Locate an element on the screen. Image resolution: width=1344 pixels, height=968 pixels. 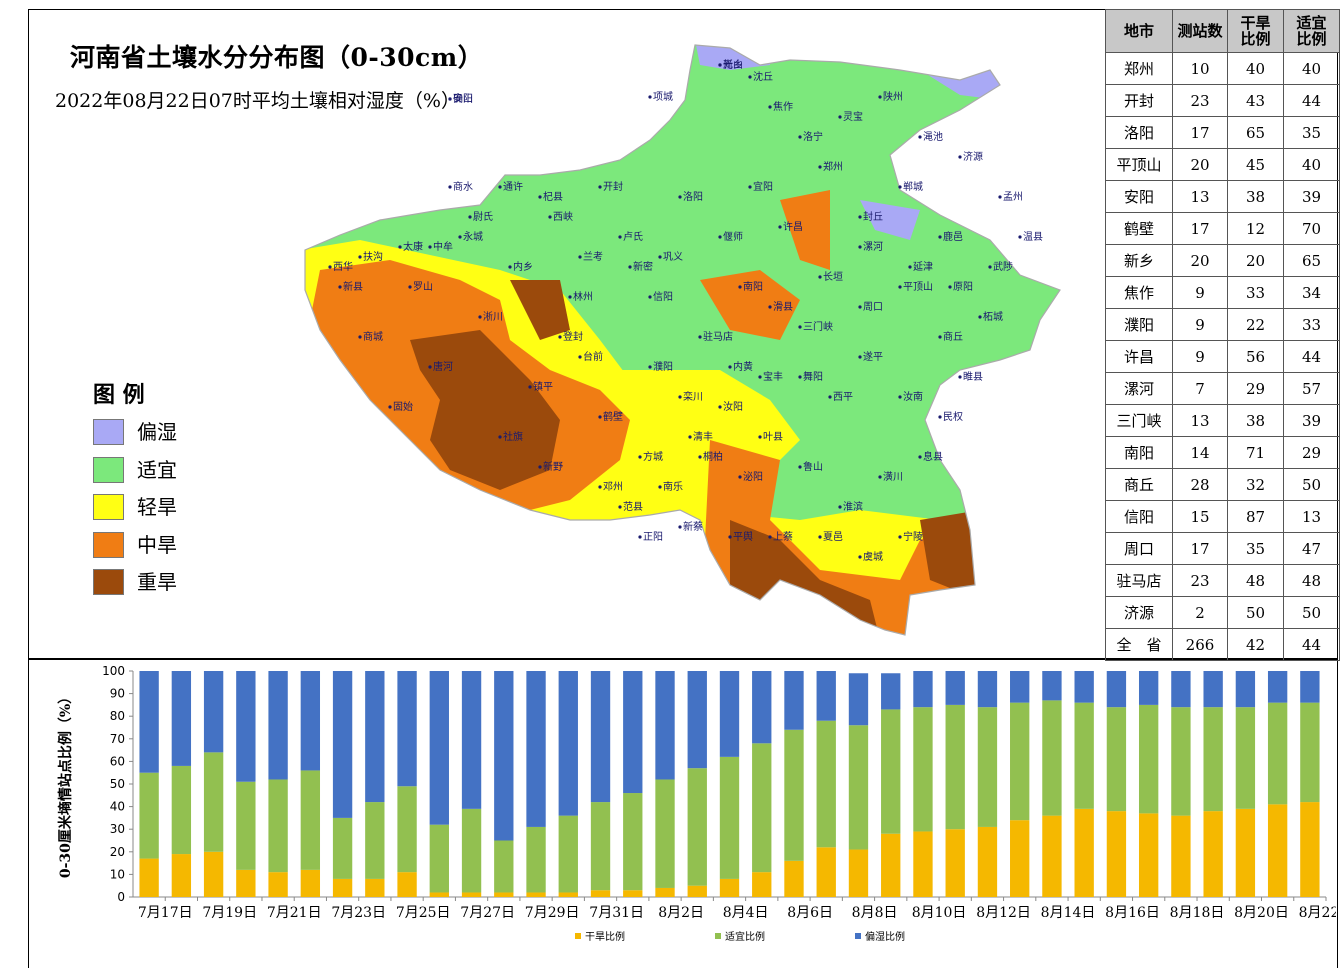
x-tick-label: 8月20日 is located at coordinates (1261, 913).